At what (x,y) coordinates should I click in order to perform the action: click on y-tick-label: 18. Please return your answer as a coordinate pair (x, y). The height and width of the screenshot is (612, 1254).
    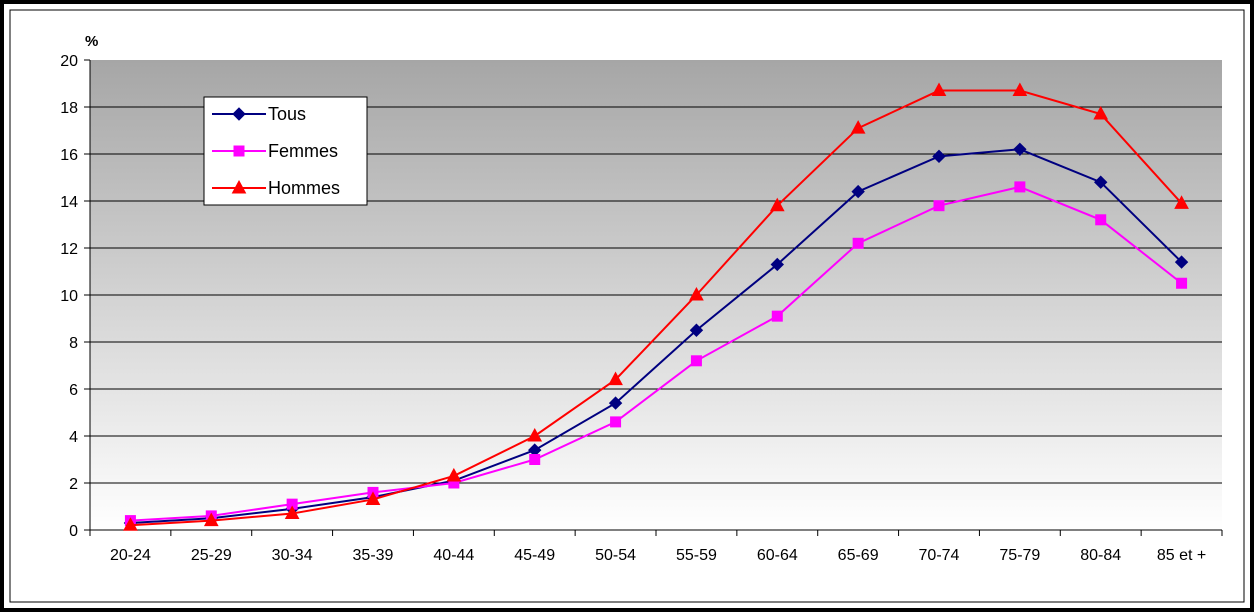
    Looking at the image, I should click on (69, 108).